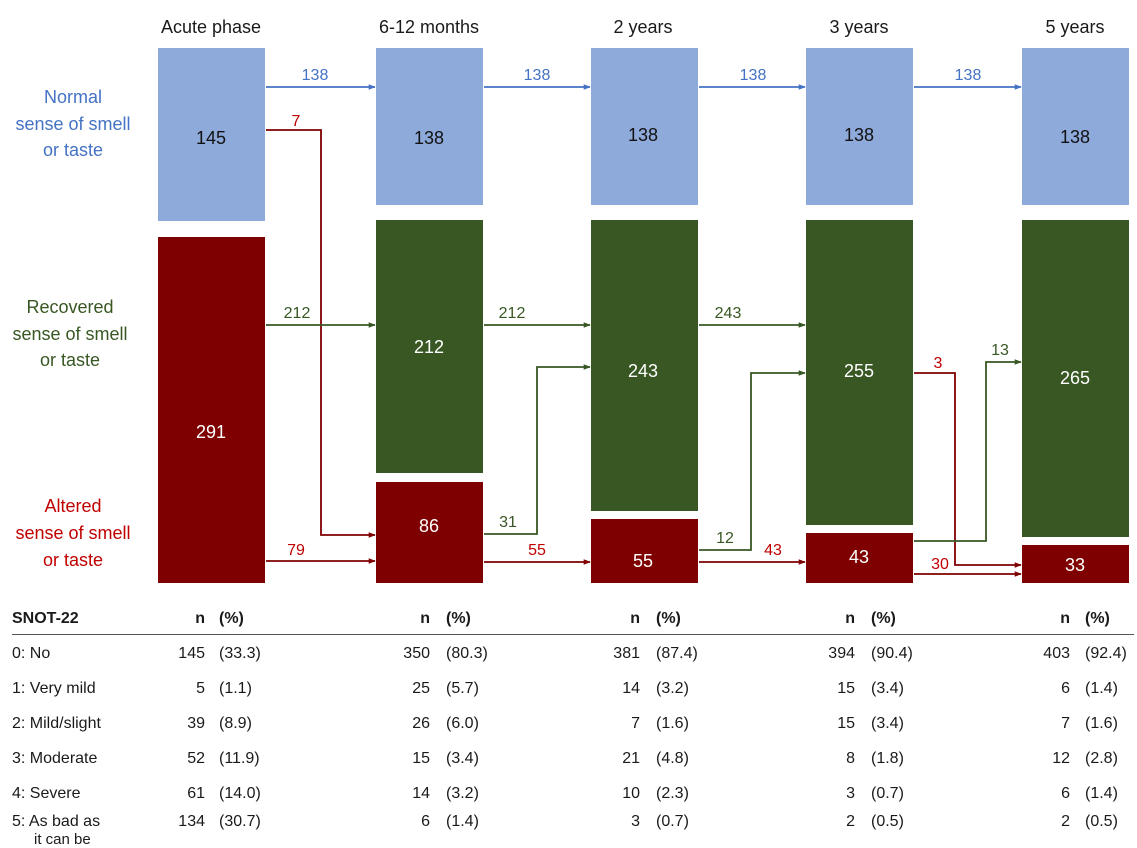 The height and width of the screenshot is (848, 1137). I want to click on flow-label-31: 31, so click(508, 522).